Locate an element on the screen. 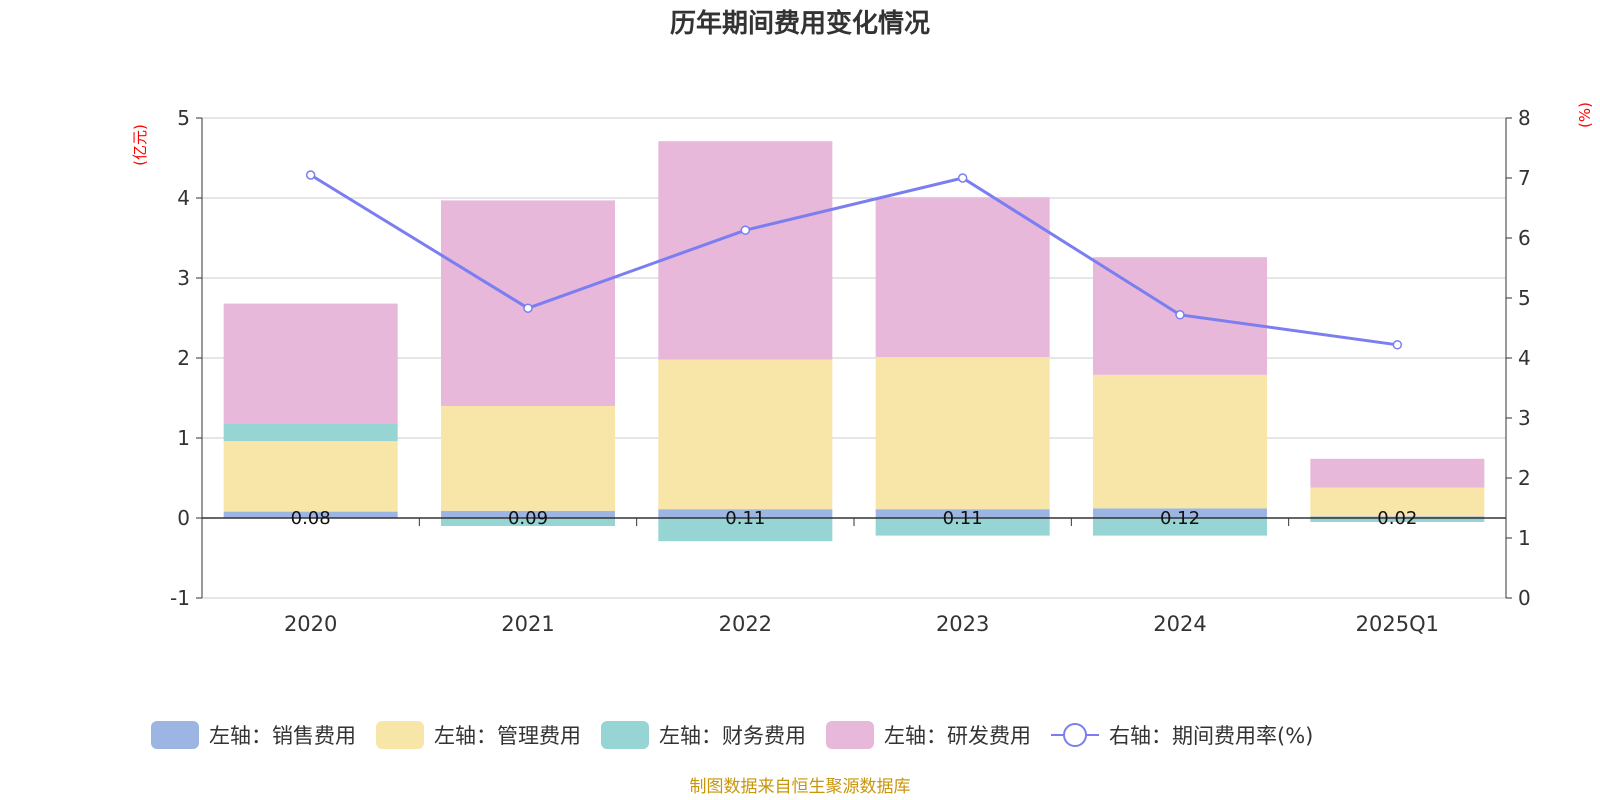 The width and height of the screenshot is (1600, 800). left-tick-label: 5 is located at coordinates (183, 118).